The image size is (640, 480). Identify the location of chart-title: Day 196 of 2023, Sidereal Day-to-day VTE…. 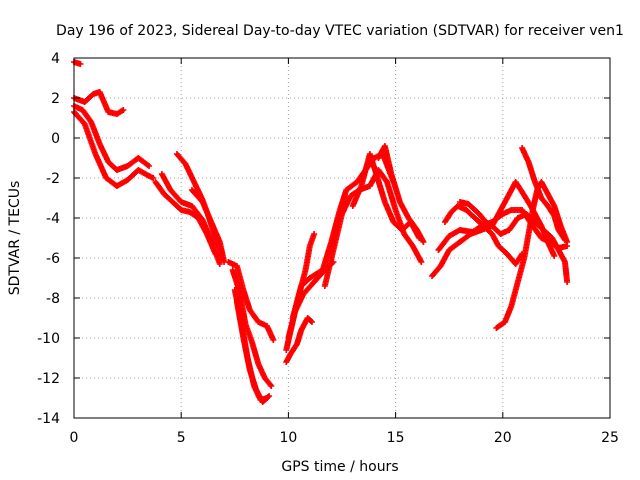
(340, 31).